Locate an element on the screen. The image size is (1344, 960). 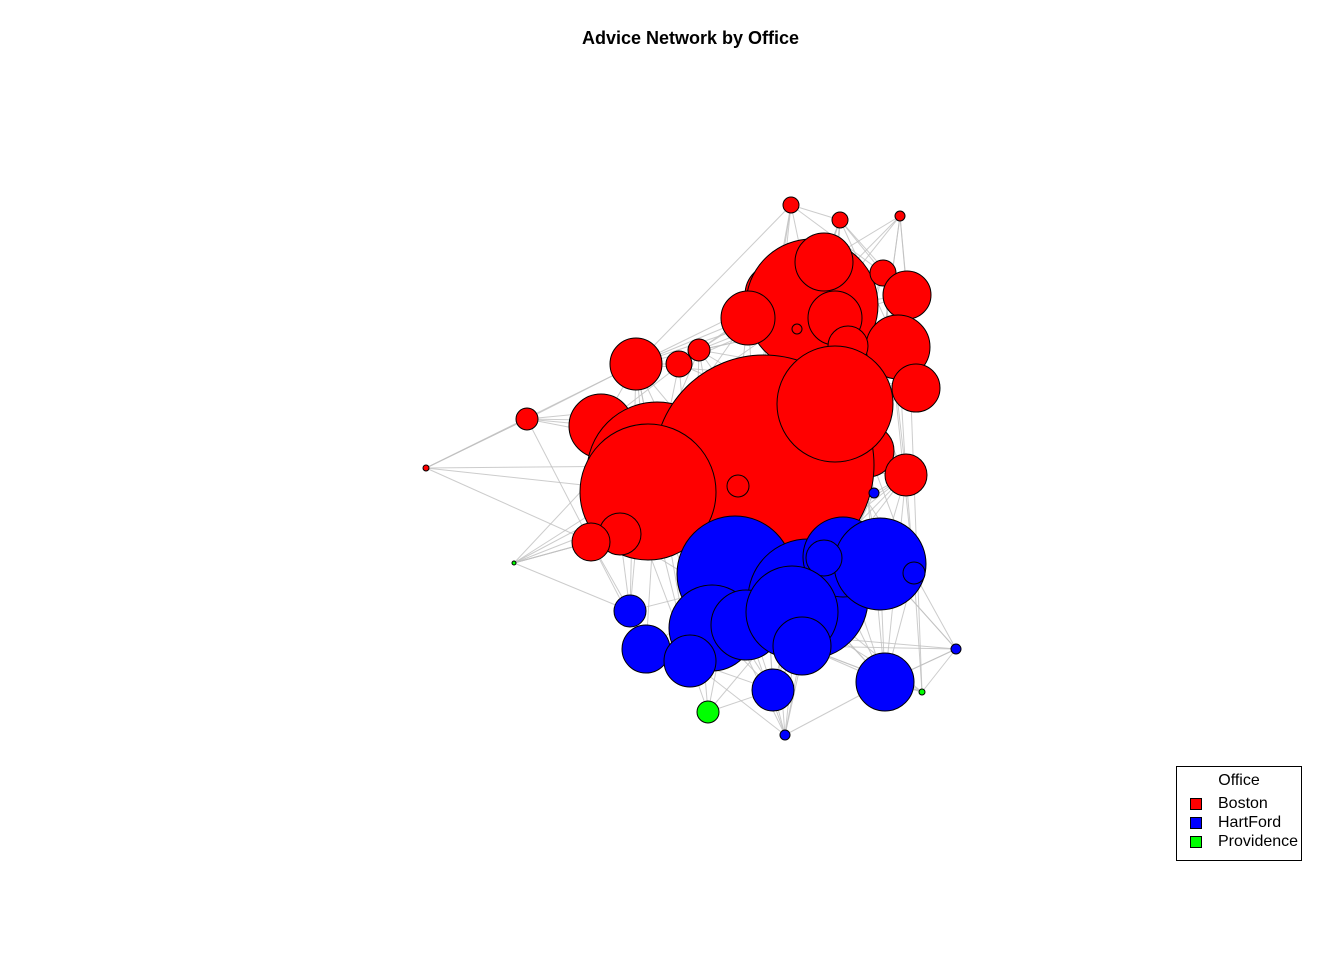
legend-label-hartford: HartFord is located at coordinates (1250, 822).